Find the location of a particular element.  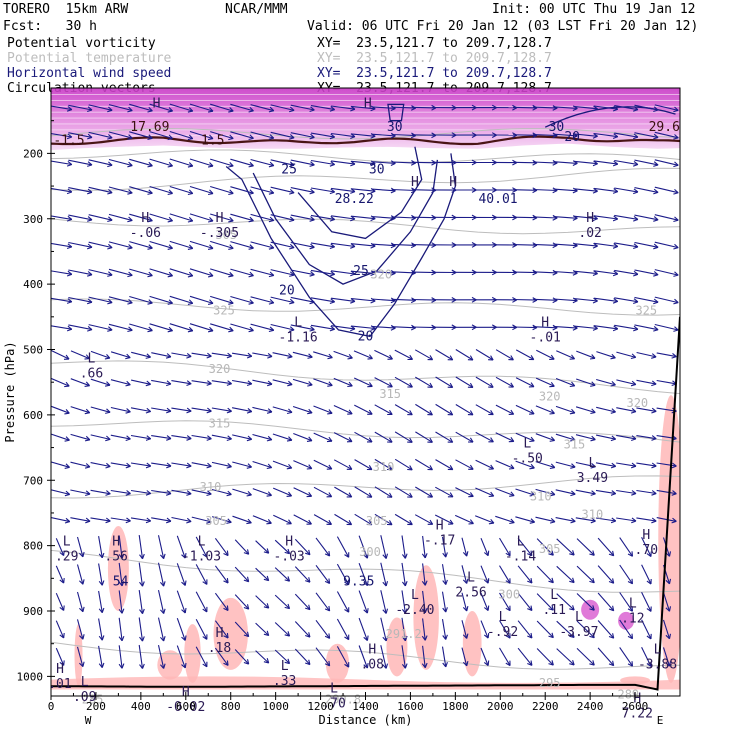

pv-label: 17.69 is located at coordinates (149, 127).